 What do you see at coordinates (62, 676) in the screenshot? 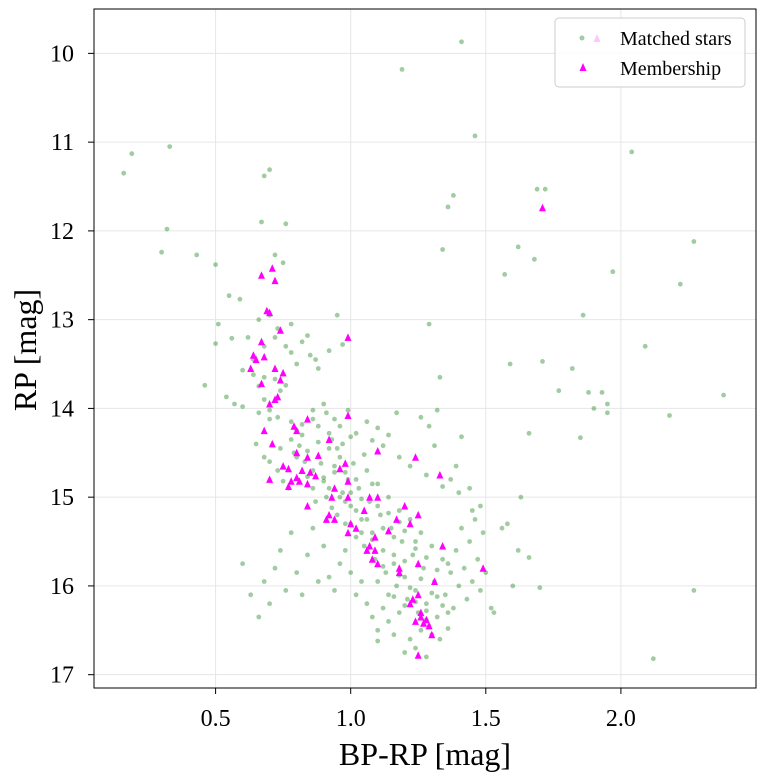
I see `y-tick-label: 17` at bounding box center [62, 676].